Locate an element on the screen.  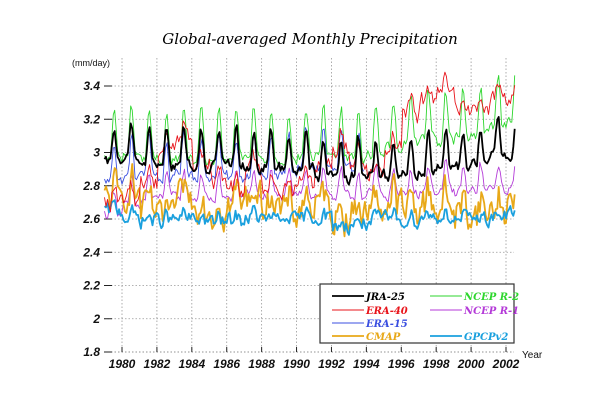
y-tick-label: 2.8 is located at coordinates (91, 186).